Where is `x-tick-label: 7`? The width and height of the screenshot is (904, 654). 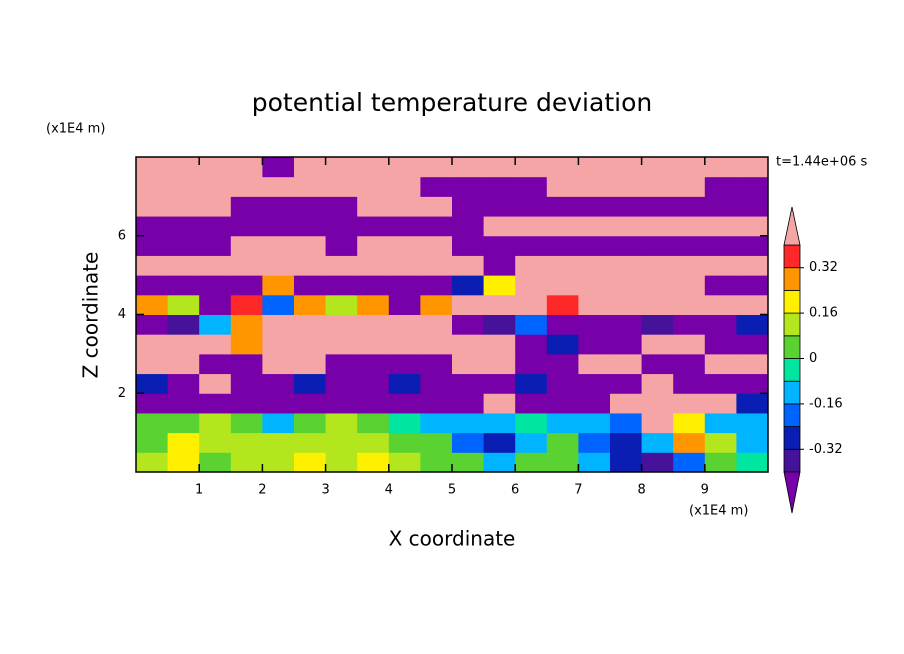
x-tick-label: 7 is located at coordinates (578, 490).